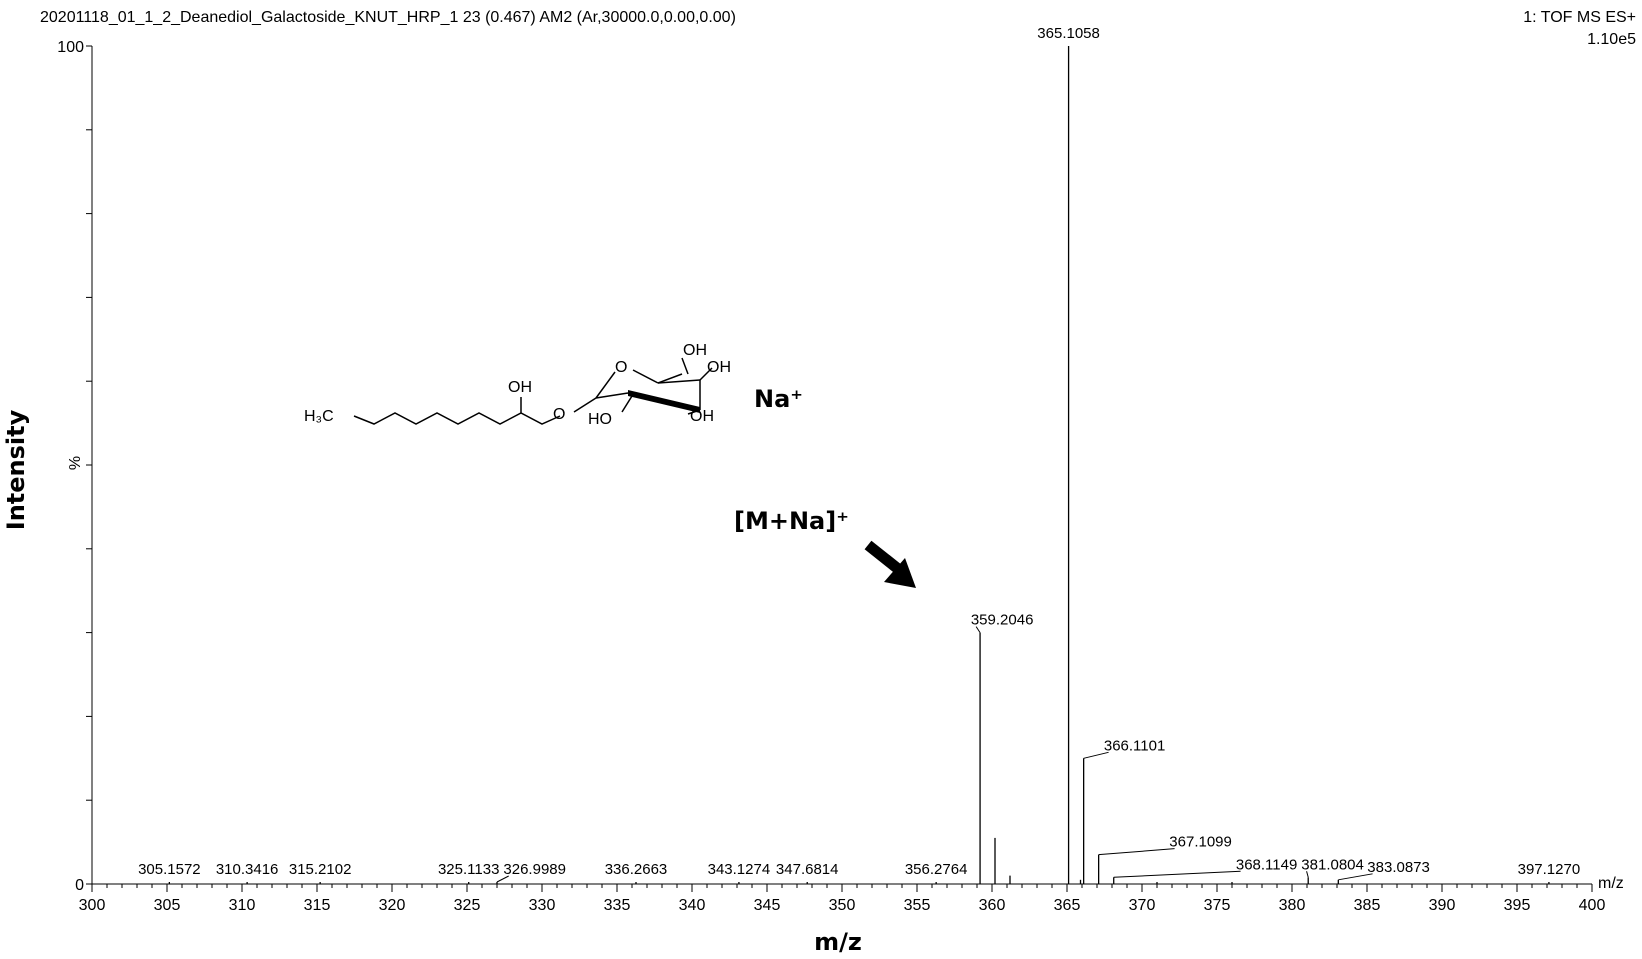  I want to click on x-tick-label: 380, so click(1292, 905).